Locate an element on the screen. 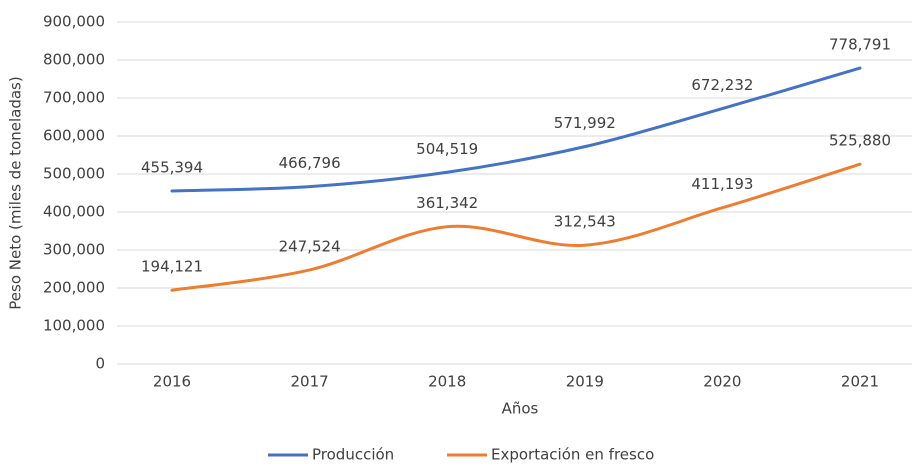  y-tick-label: 200,000 is located at coordinates (74, 288).